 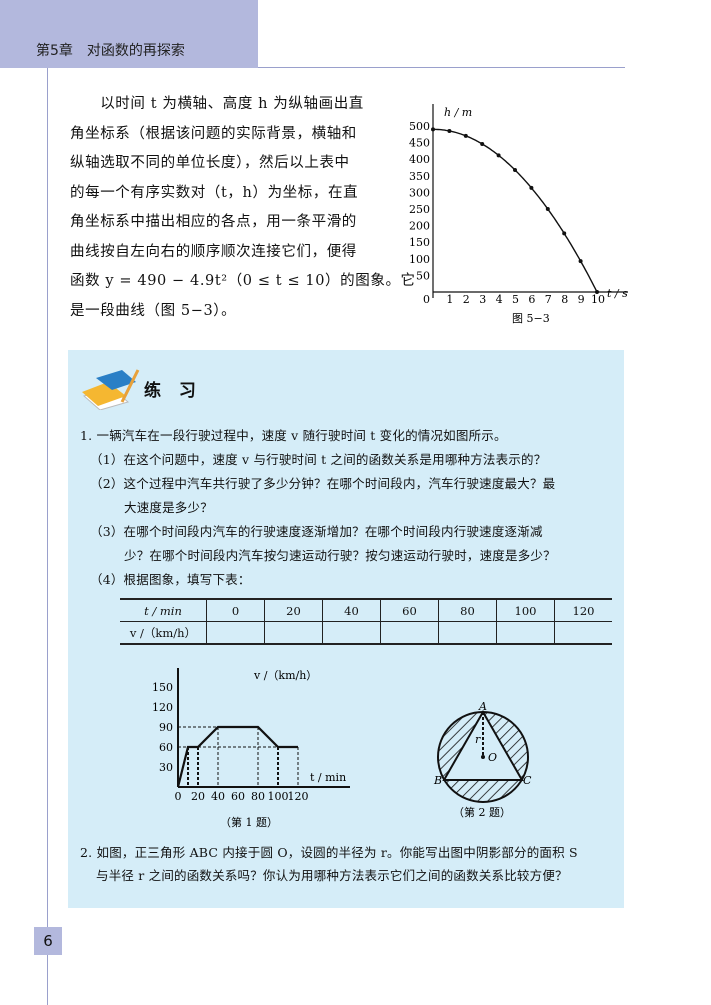 I want to click on page-number: 6, so click(x=48, y=941).